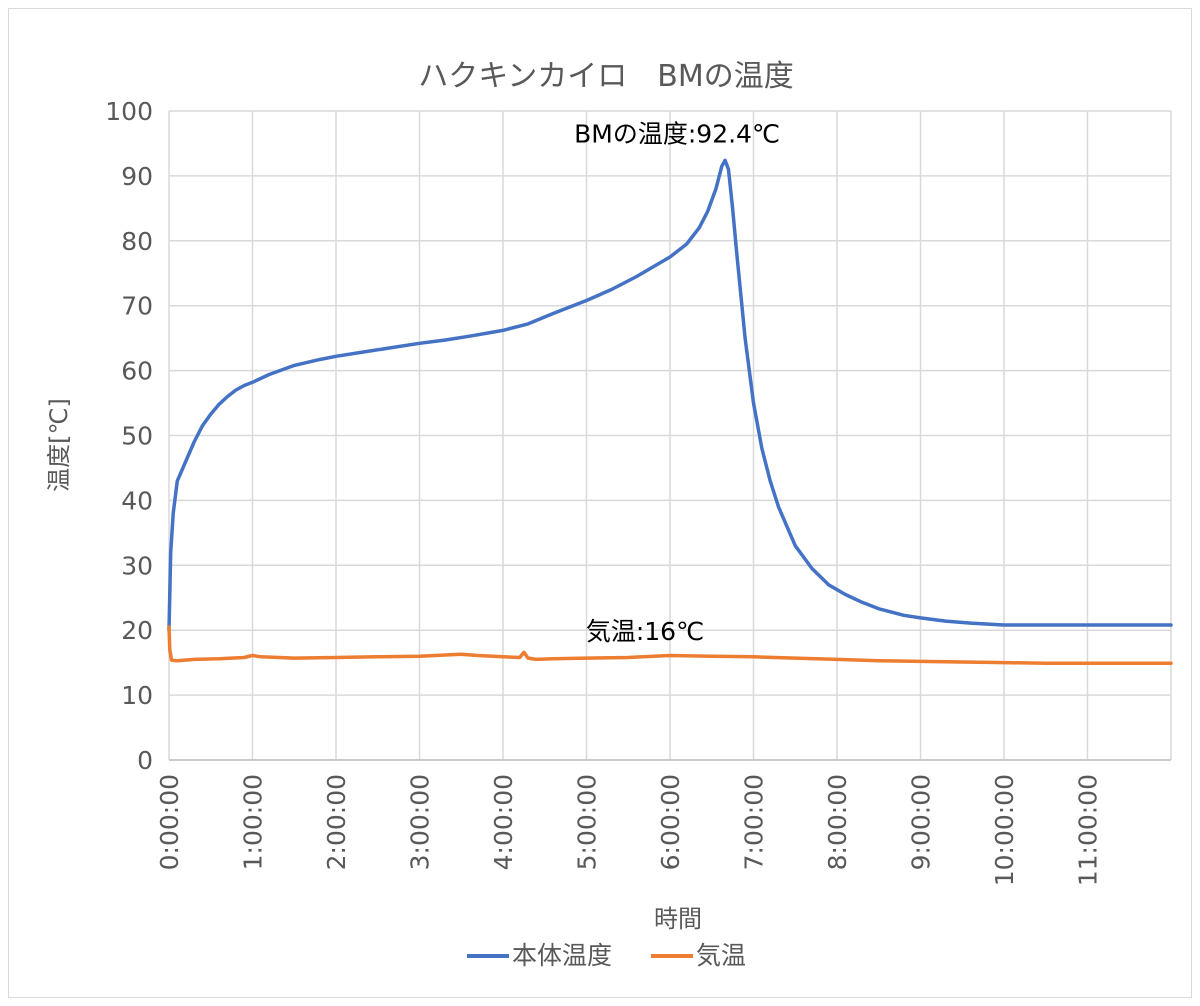 The image size is (1200, 1006). I want to click on x-tick-label: 9:00:00, so click(921, 822).